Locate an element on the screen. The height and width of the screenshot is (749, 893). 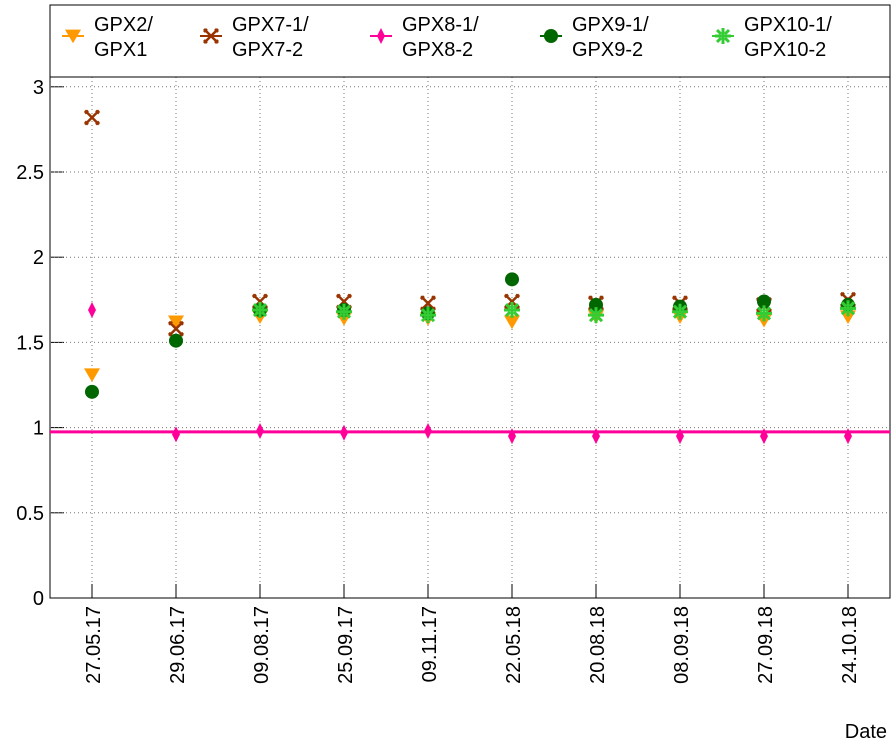
x-axis-label: Date is located at coordinates (866, 732).